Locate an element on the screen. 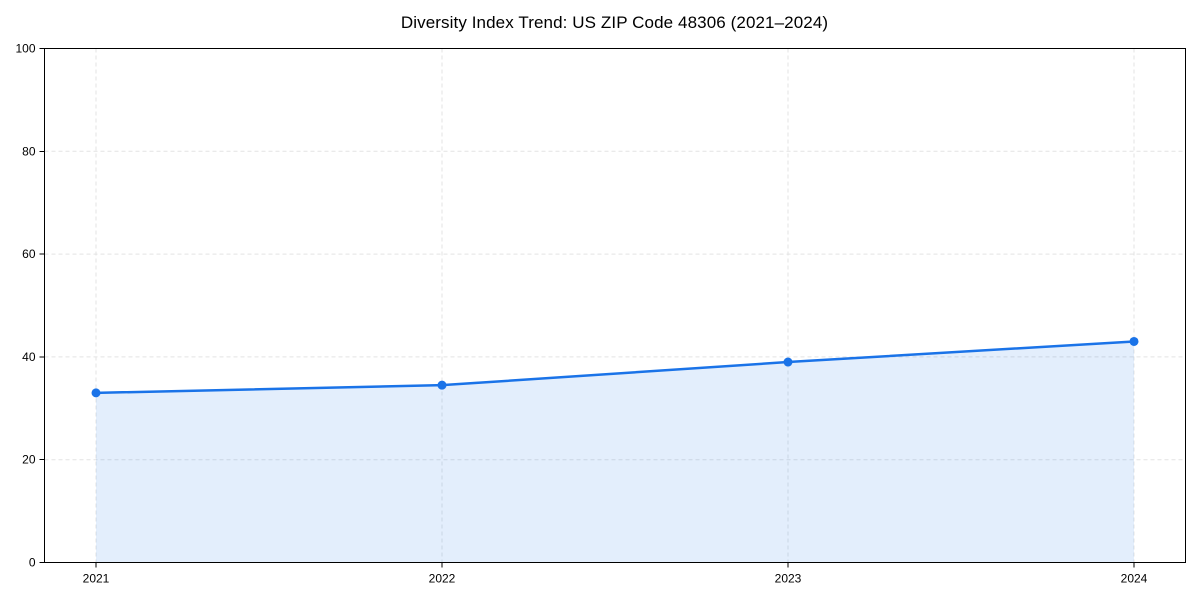  y-tick-label: 100 is located at coordinates (25, 49).